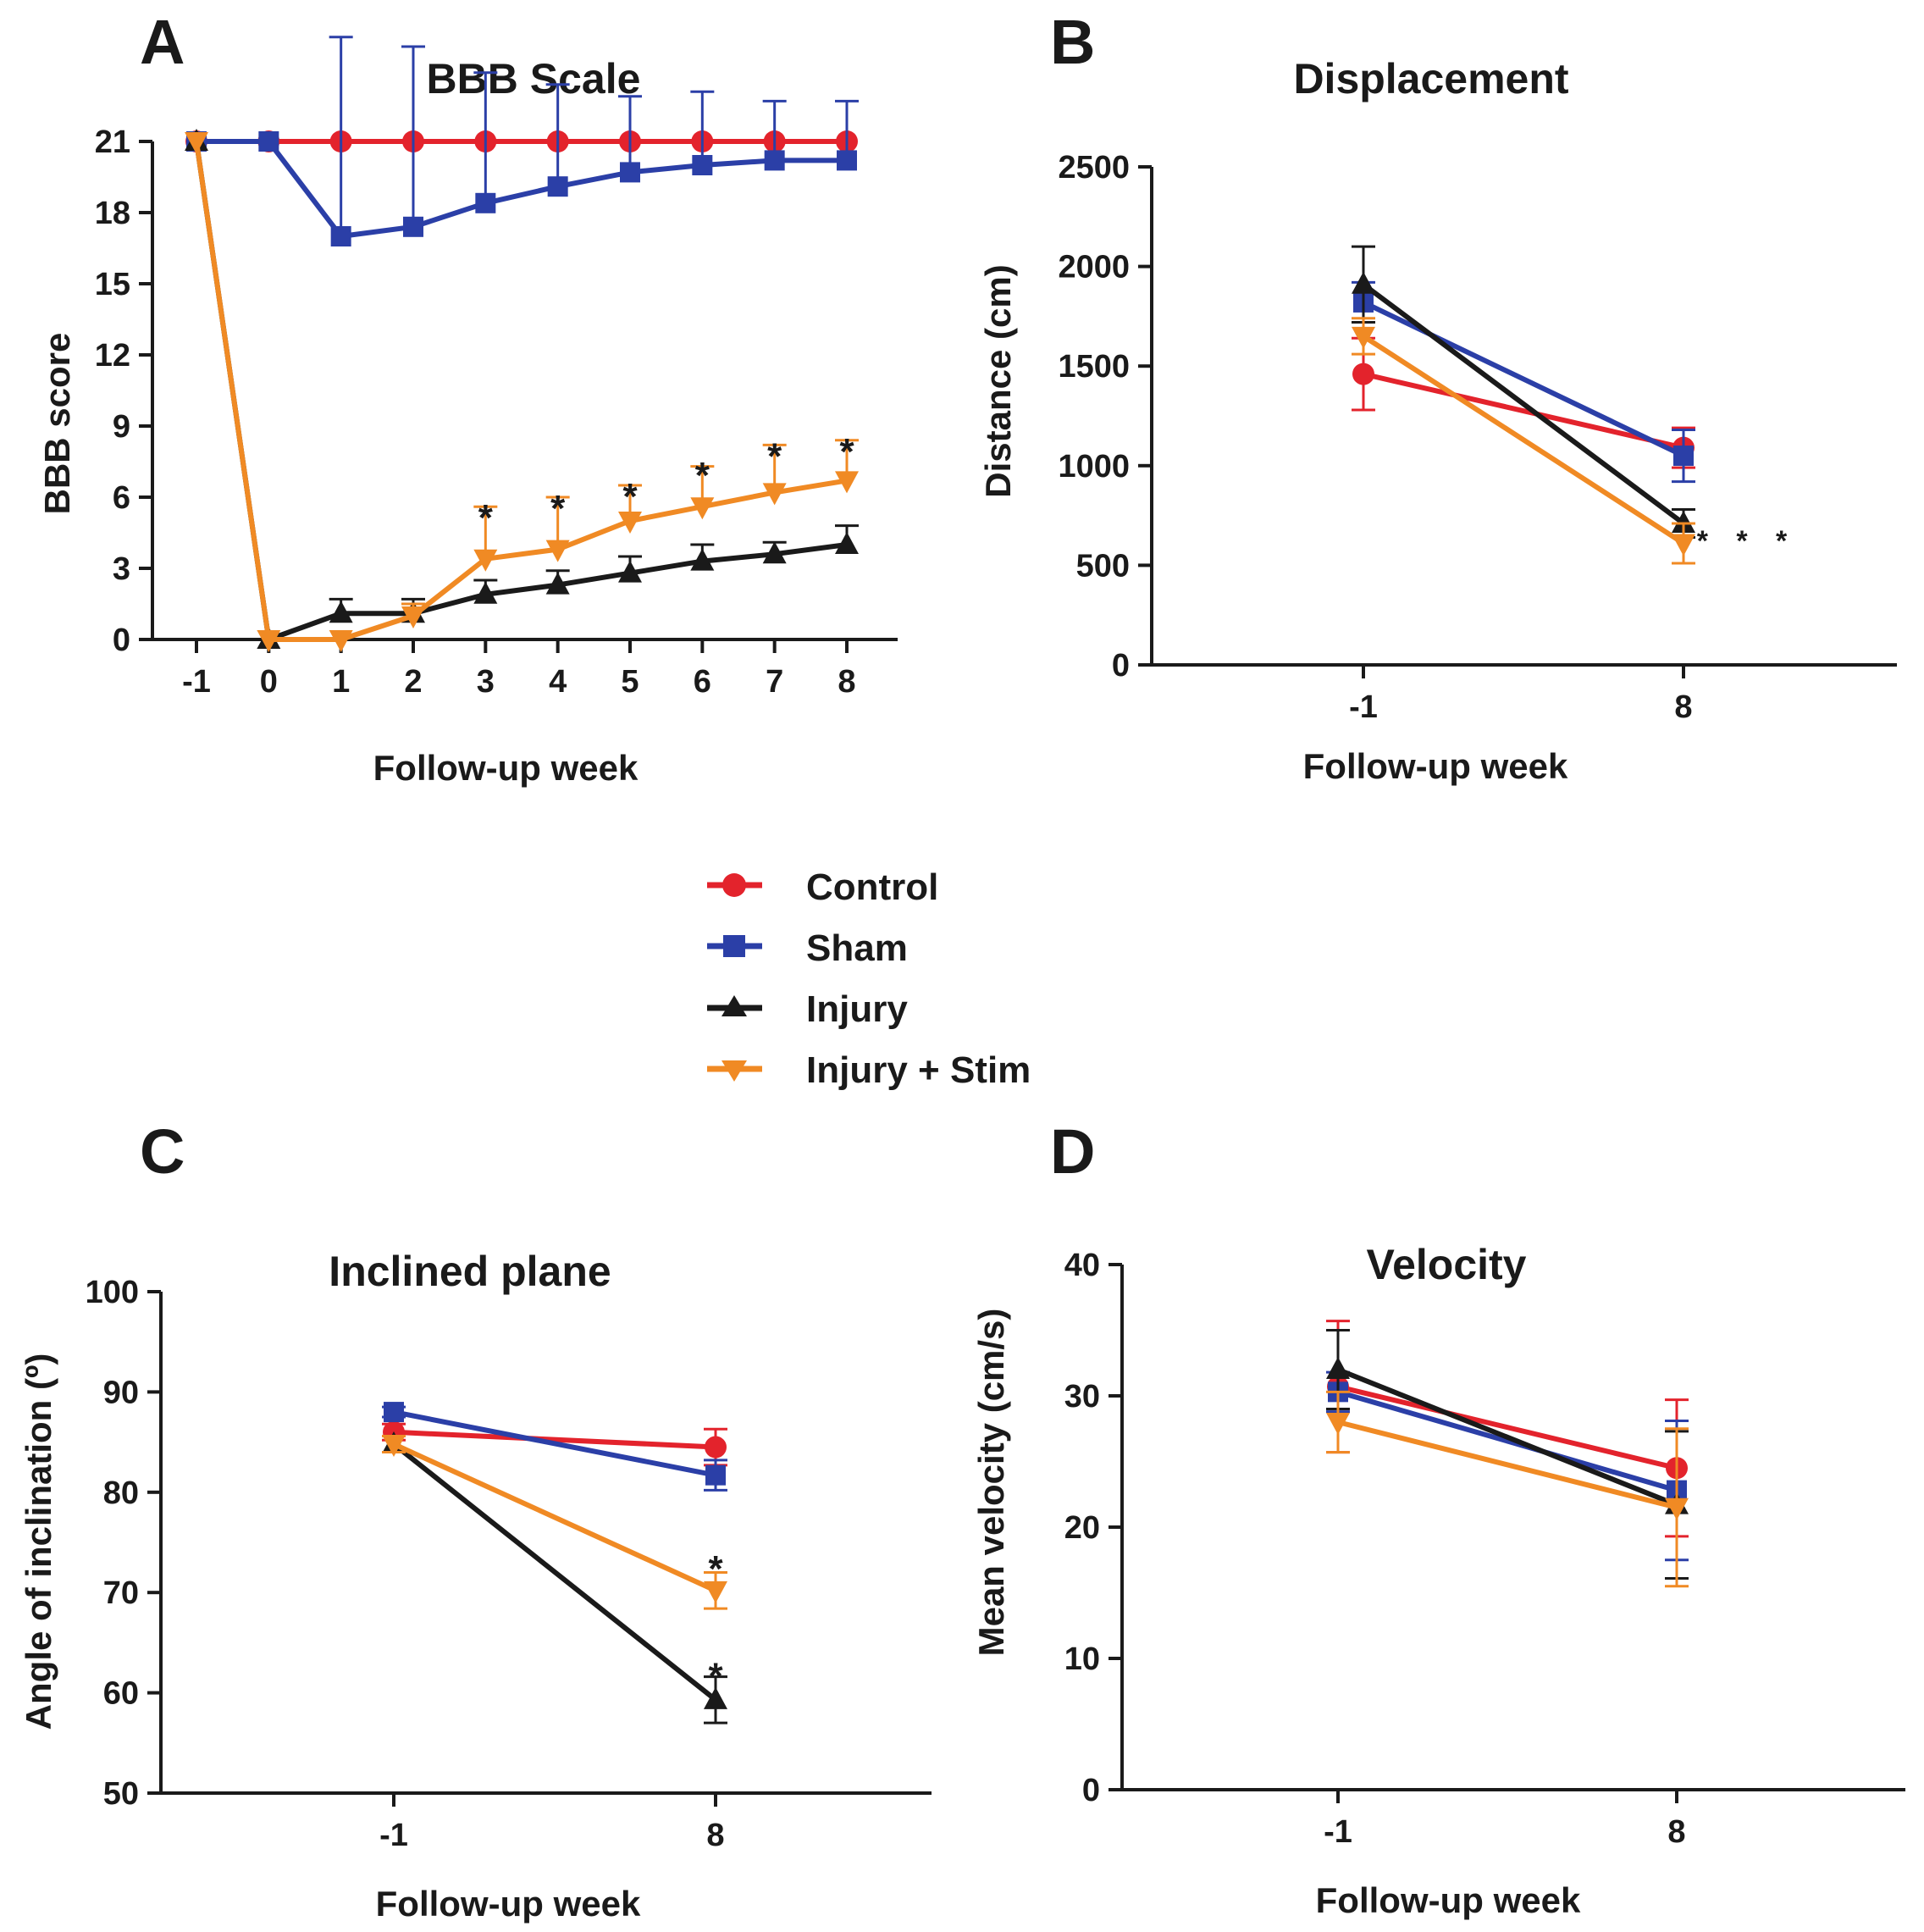 The image size is (1924, 1932). I want to click on panel-a-x-tick-label: 0, so click(269, 682).